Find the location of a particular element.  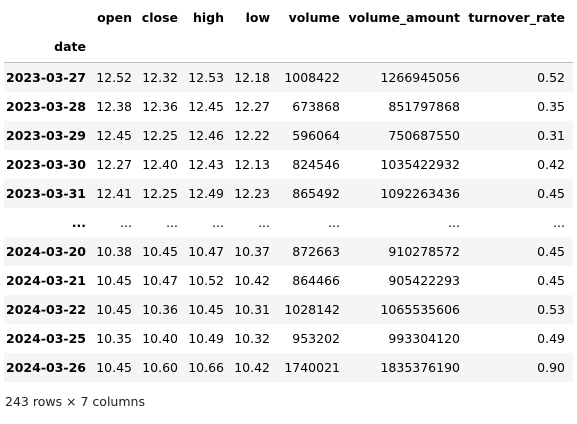

cell-high: 12.53 is located at coordinates (206, 77).